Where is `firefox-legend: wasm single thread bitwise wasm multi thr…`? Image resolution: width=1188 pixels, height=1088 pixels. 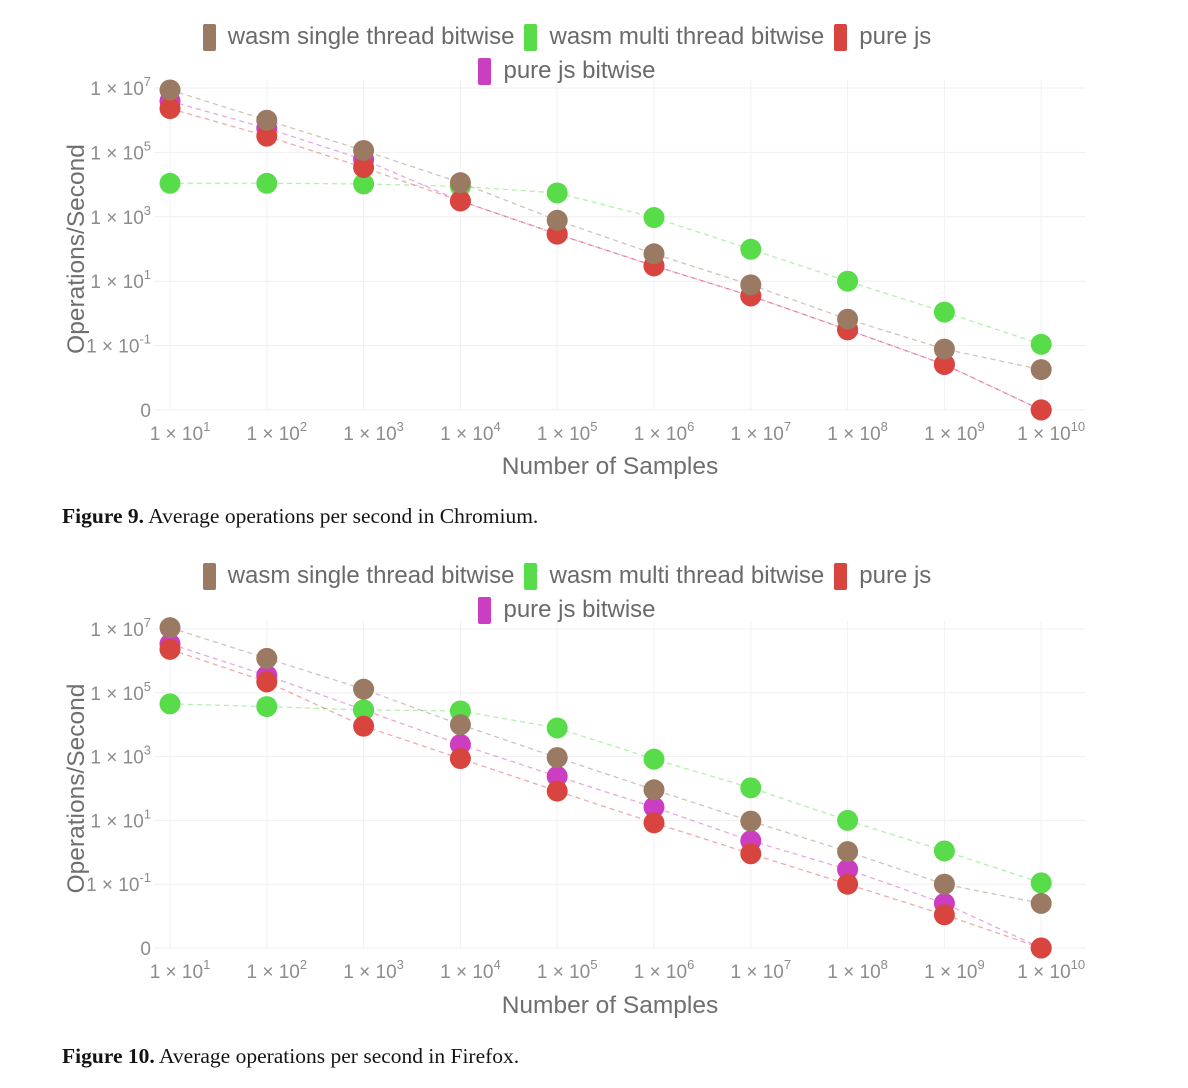
firefox-legend: wasm single thread bitwise wasm multi thr… is located at coordinates (567, 593).